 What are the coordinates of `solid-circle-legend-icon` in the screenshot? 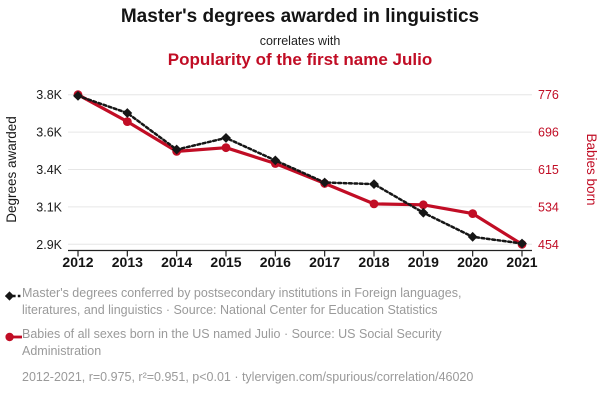 It's located at (13, 336).